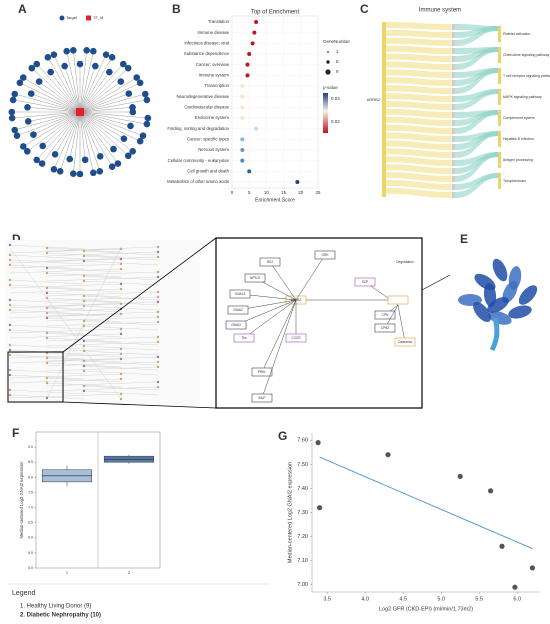  Describe the element at coordinates (326, 255) in the screenshot. I see `pathway-label: GRK` at that location.